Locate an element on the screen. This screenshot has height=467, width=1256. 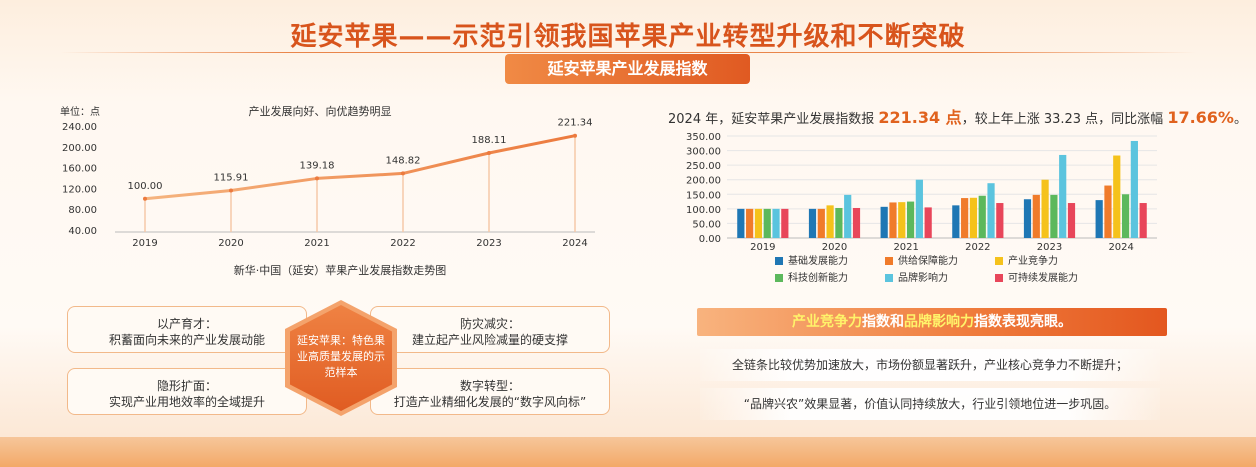
data-label: 148.82 is located at coordinates (403, 160).